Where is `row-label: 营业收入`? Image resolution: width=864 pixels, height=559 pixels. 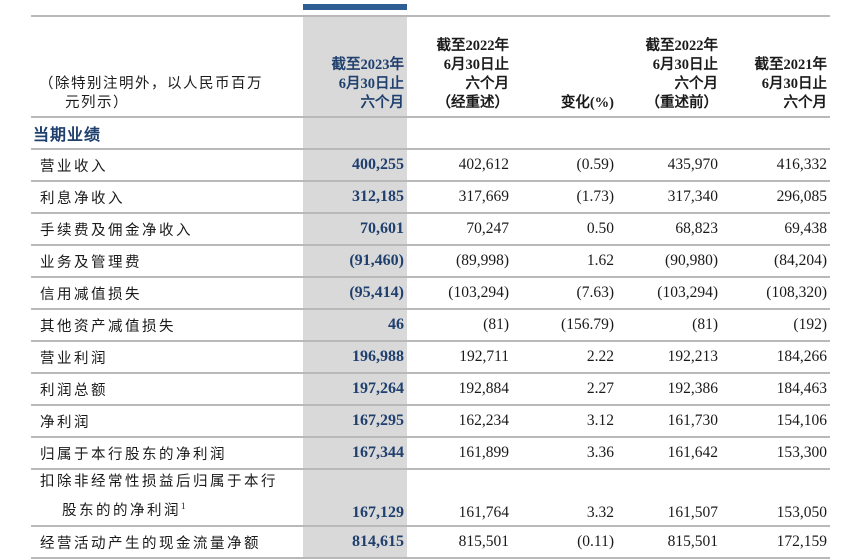 row-label: 营业收入 is located at coordinates (167, 165).